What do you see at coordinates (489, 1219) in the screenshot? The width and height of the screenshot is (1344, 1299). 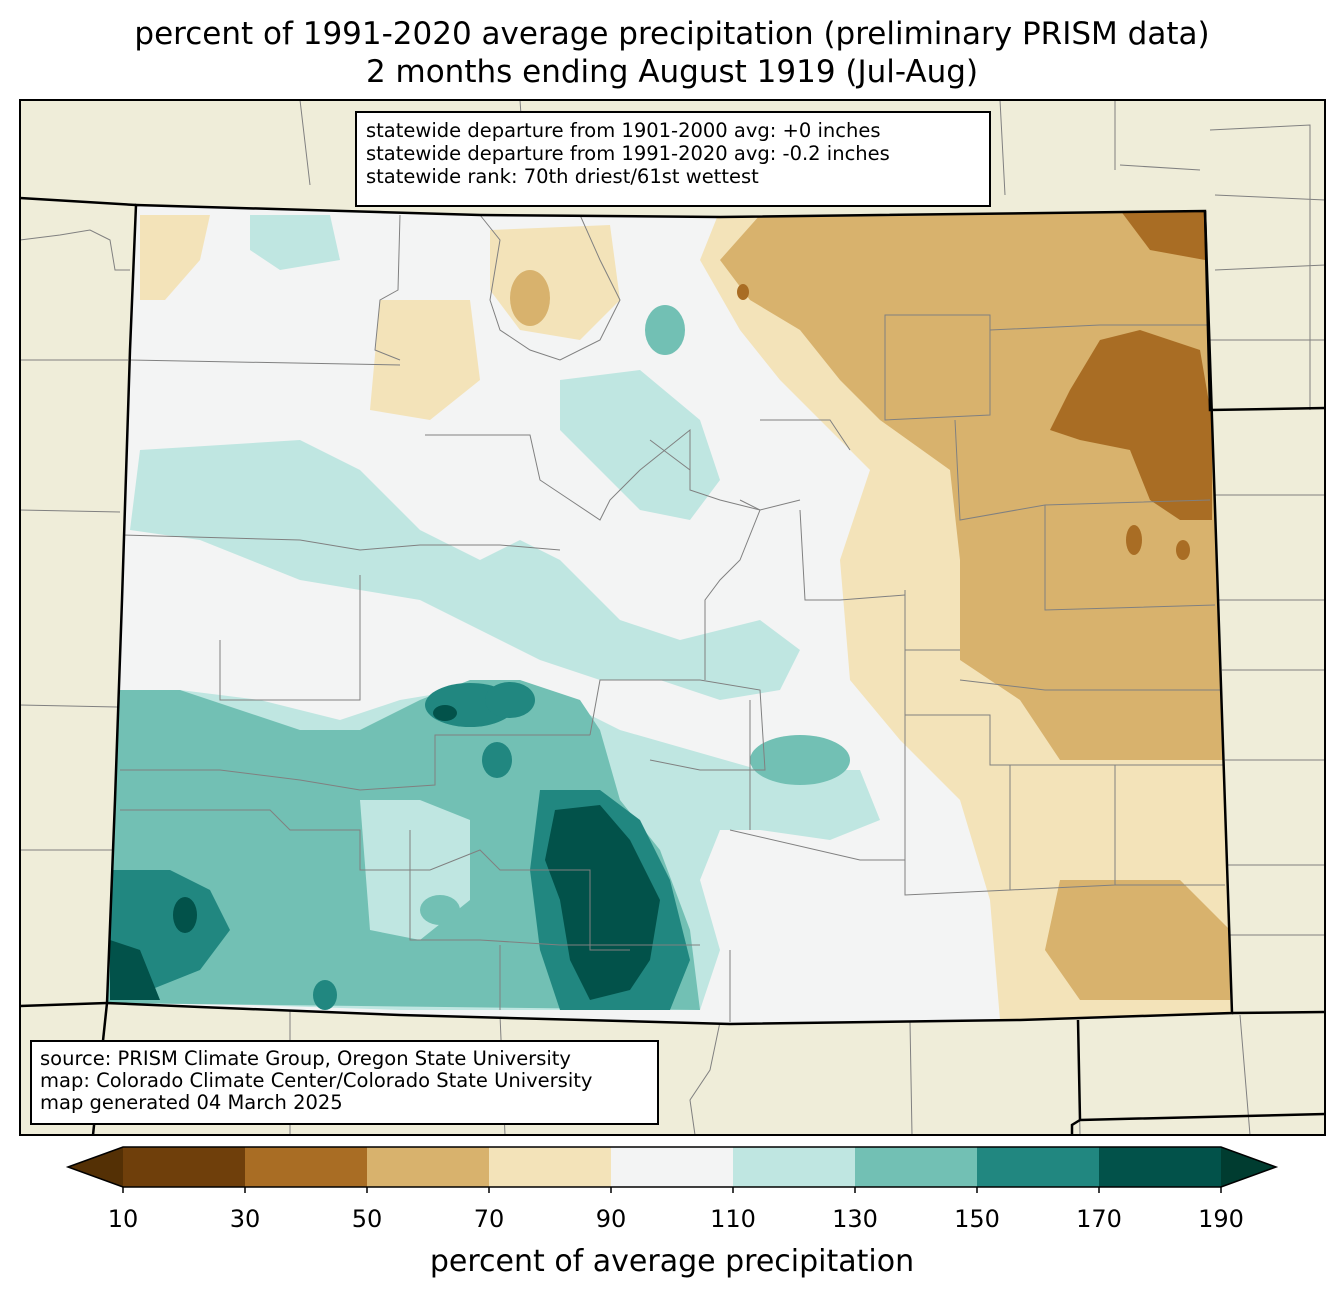 I see `colorbar-tick-label: 70` at bounding box center [489, 1219].